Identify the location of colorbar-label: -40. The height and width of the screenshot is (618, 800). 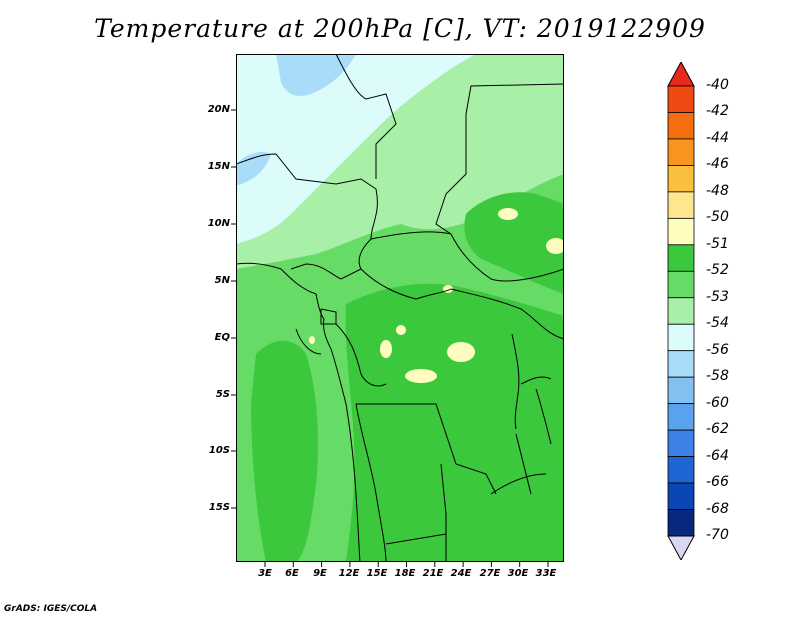
(717, 85).